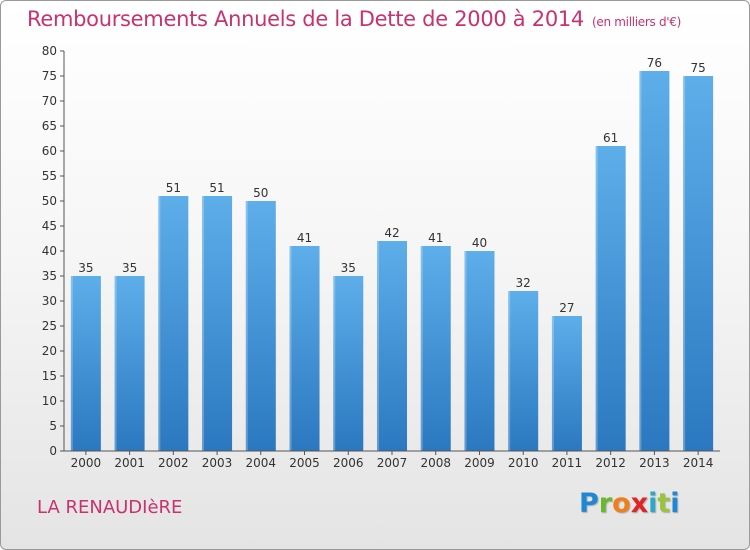 Image resolution: width=750 pixels, height=550 pixels. I want to click on chart-unit-note: (en milliers d'€), so click(637, 22).